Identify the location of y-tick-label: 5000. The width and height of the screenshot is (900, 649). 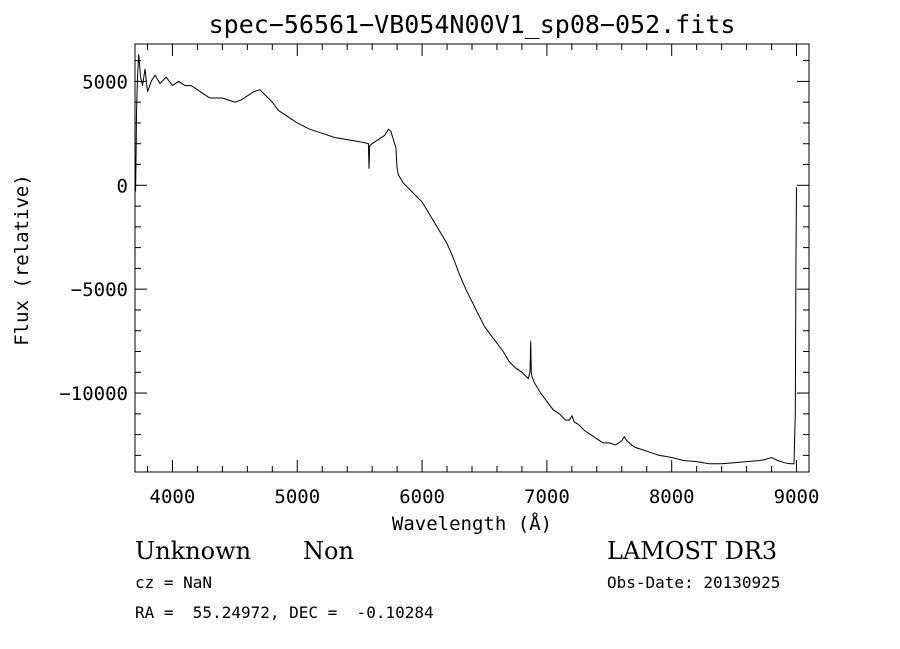
(105, 82).